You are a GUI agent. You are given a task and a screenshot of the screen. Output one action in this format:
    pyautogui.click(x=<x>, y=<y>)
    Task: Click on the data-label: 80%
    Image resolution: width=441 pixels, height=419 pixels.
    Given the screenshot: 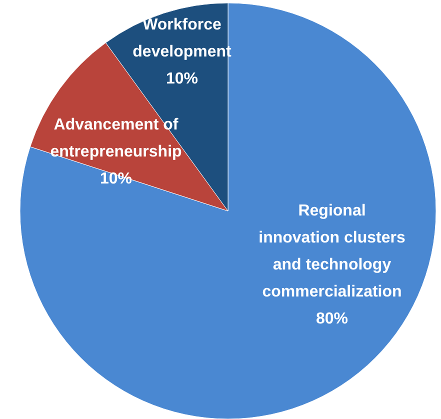 What is the action you would take?
    pyautogui.click(x=332, y=319)
    